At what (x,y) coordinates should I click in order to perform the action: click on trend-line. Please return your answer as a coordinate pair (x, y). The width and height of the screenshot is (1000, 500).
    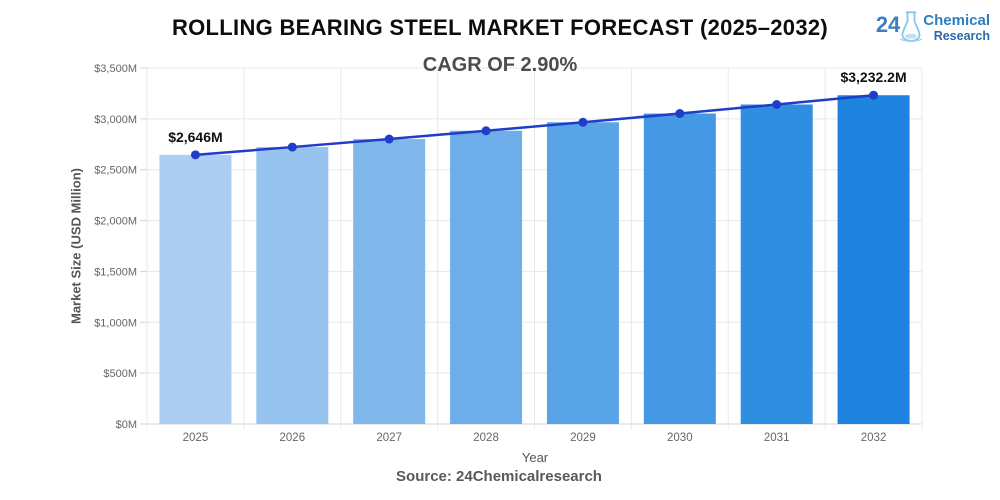
    Looking at the image, I should click on (534, 125).